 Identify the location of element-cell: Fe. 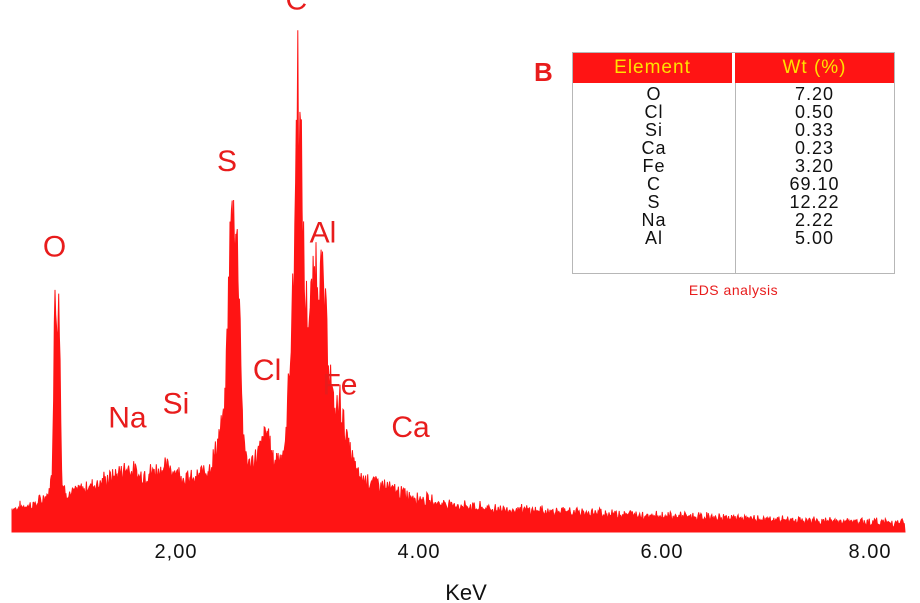
(654, 166).